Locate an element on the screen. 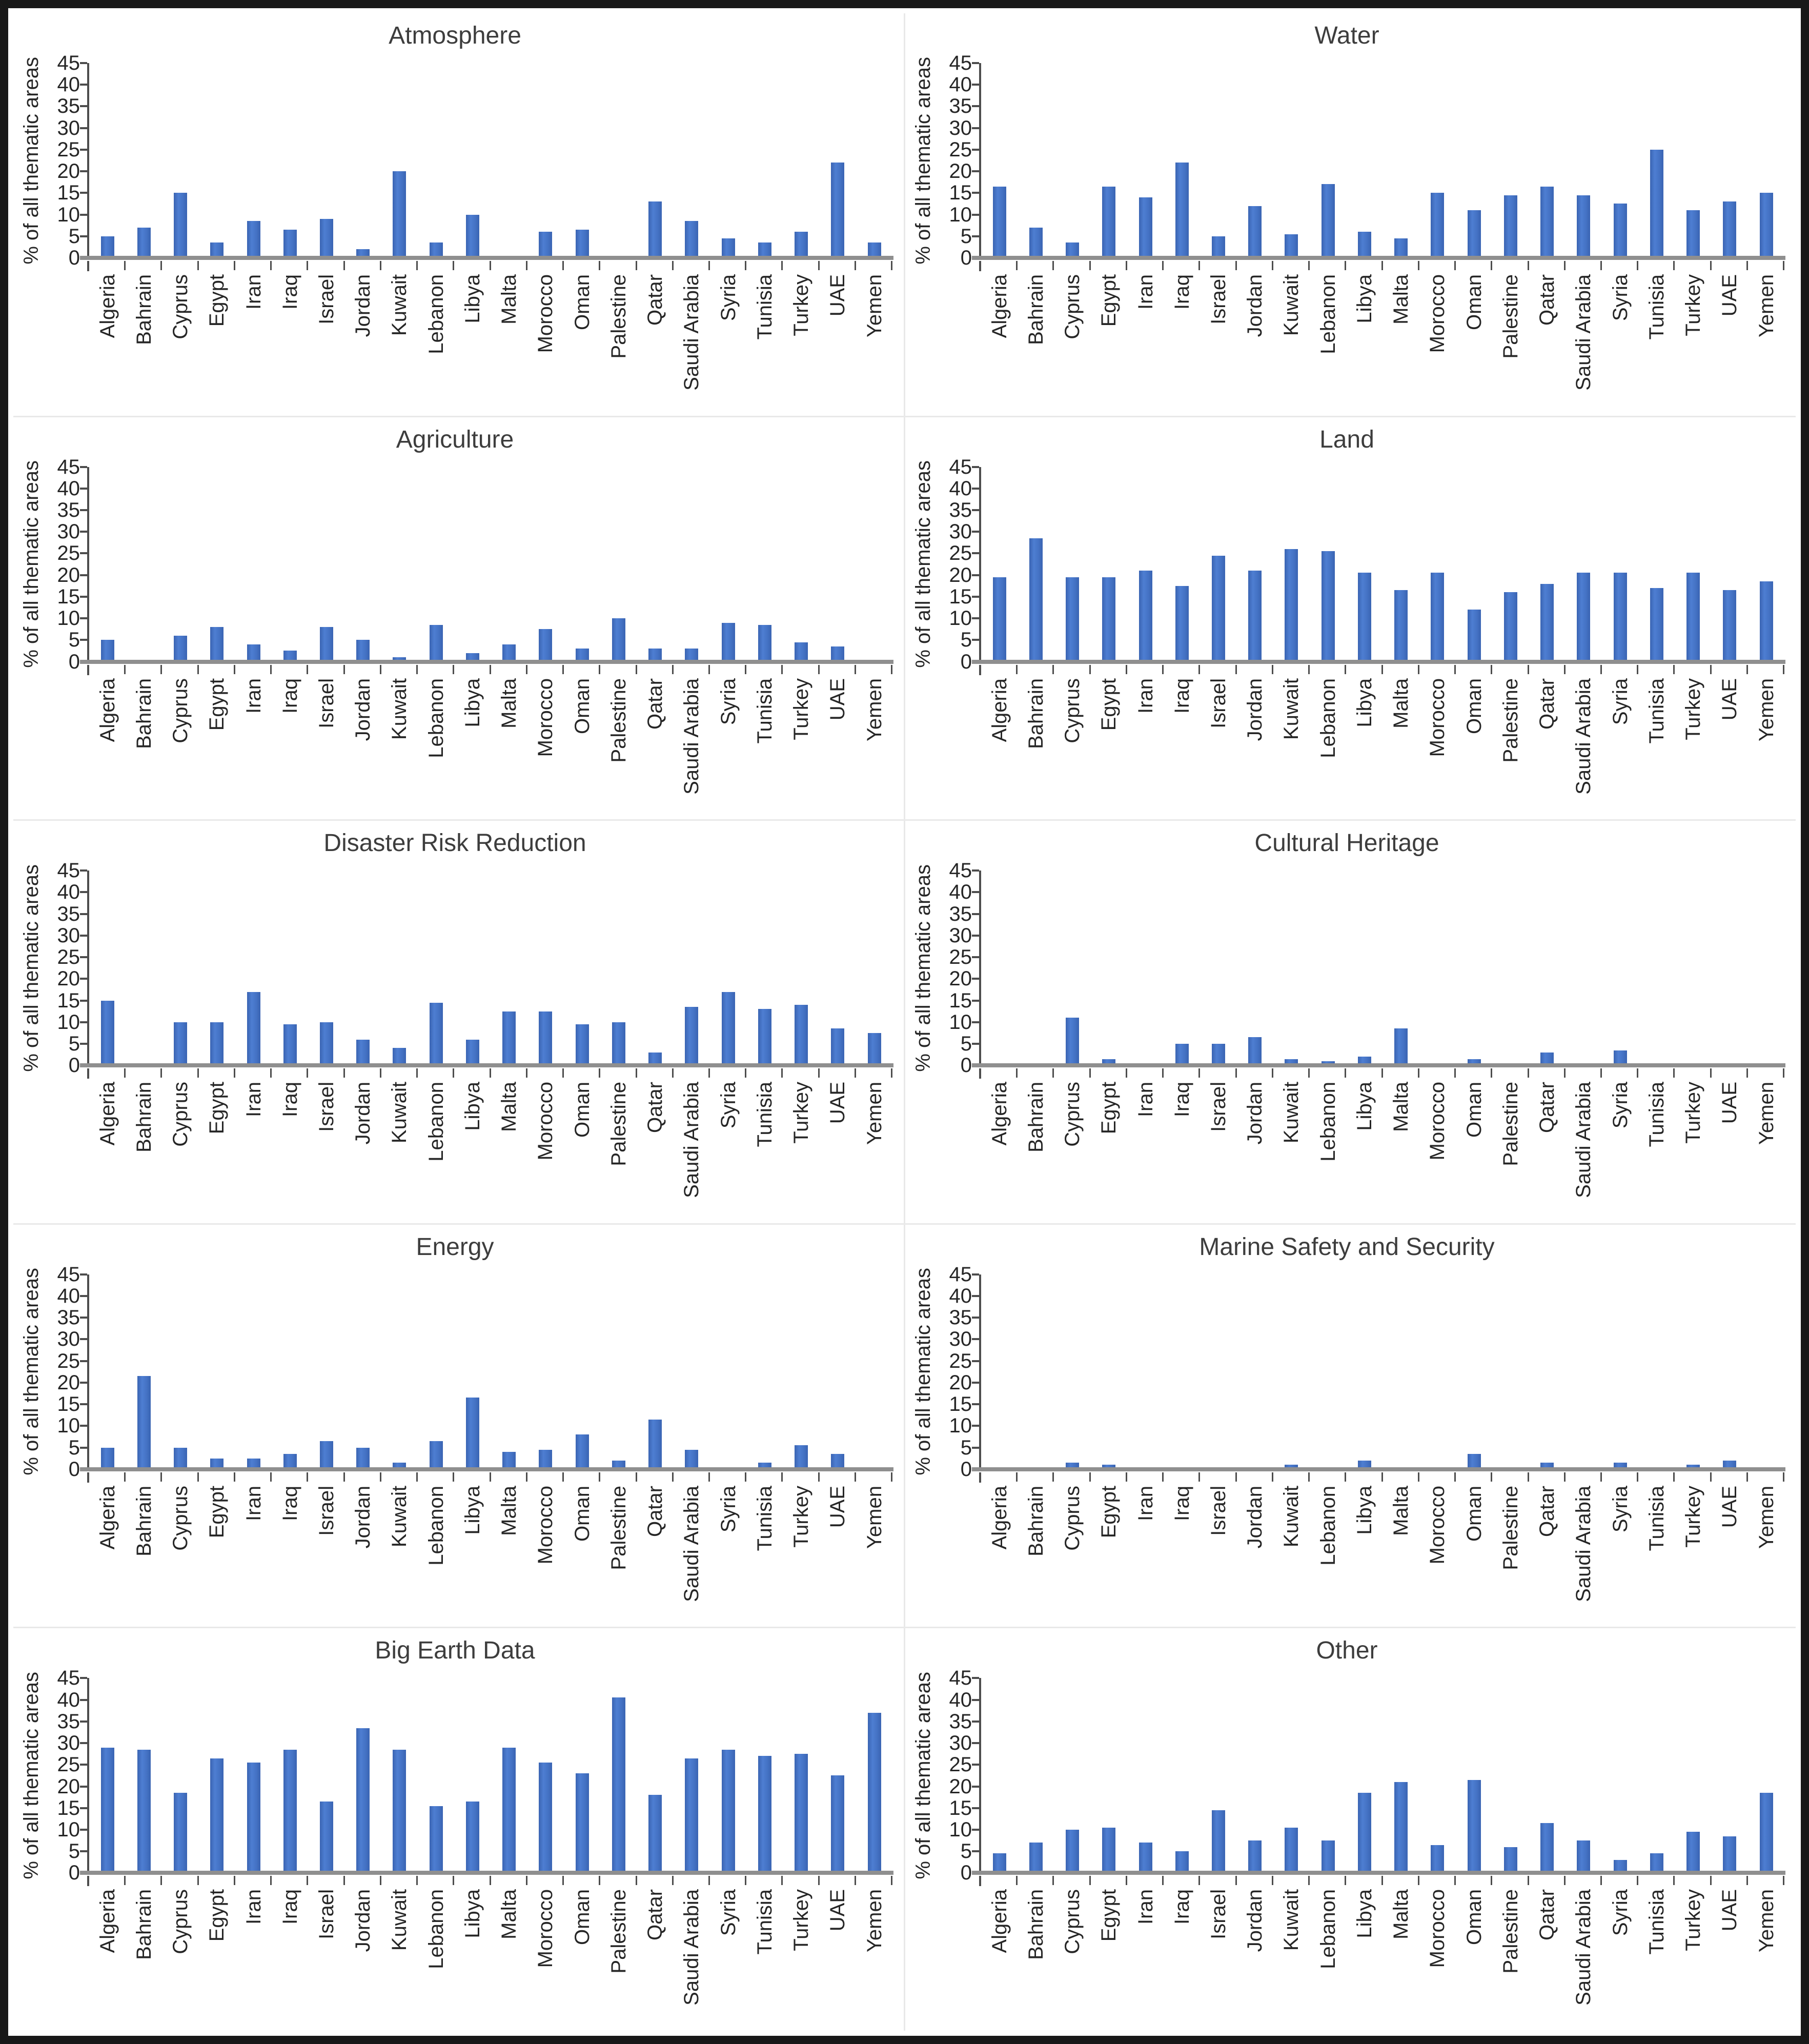 This screenshot has height=2044, width=1809. plot-area is located at coordinates (1378, 968).